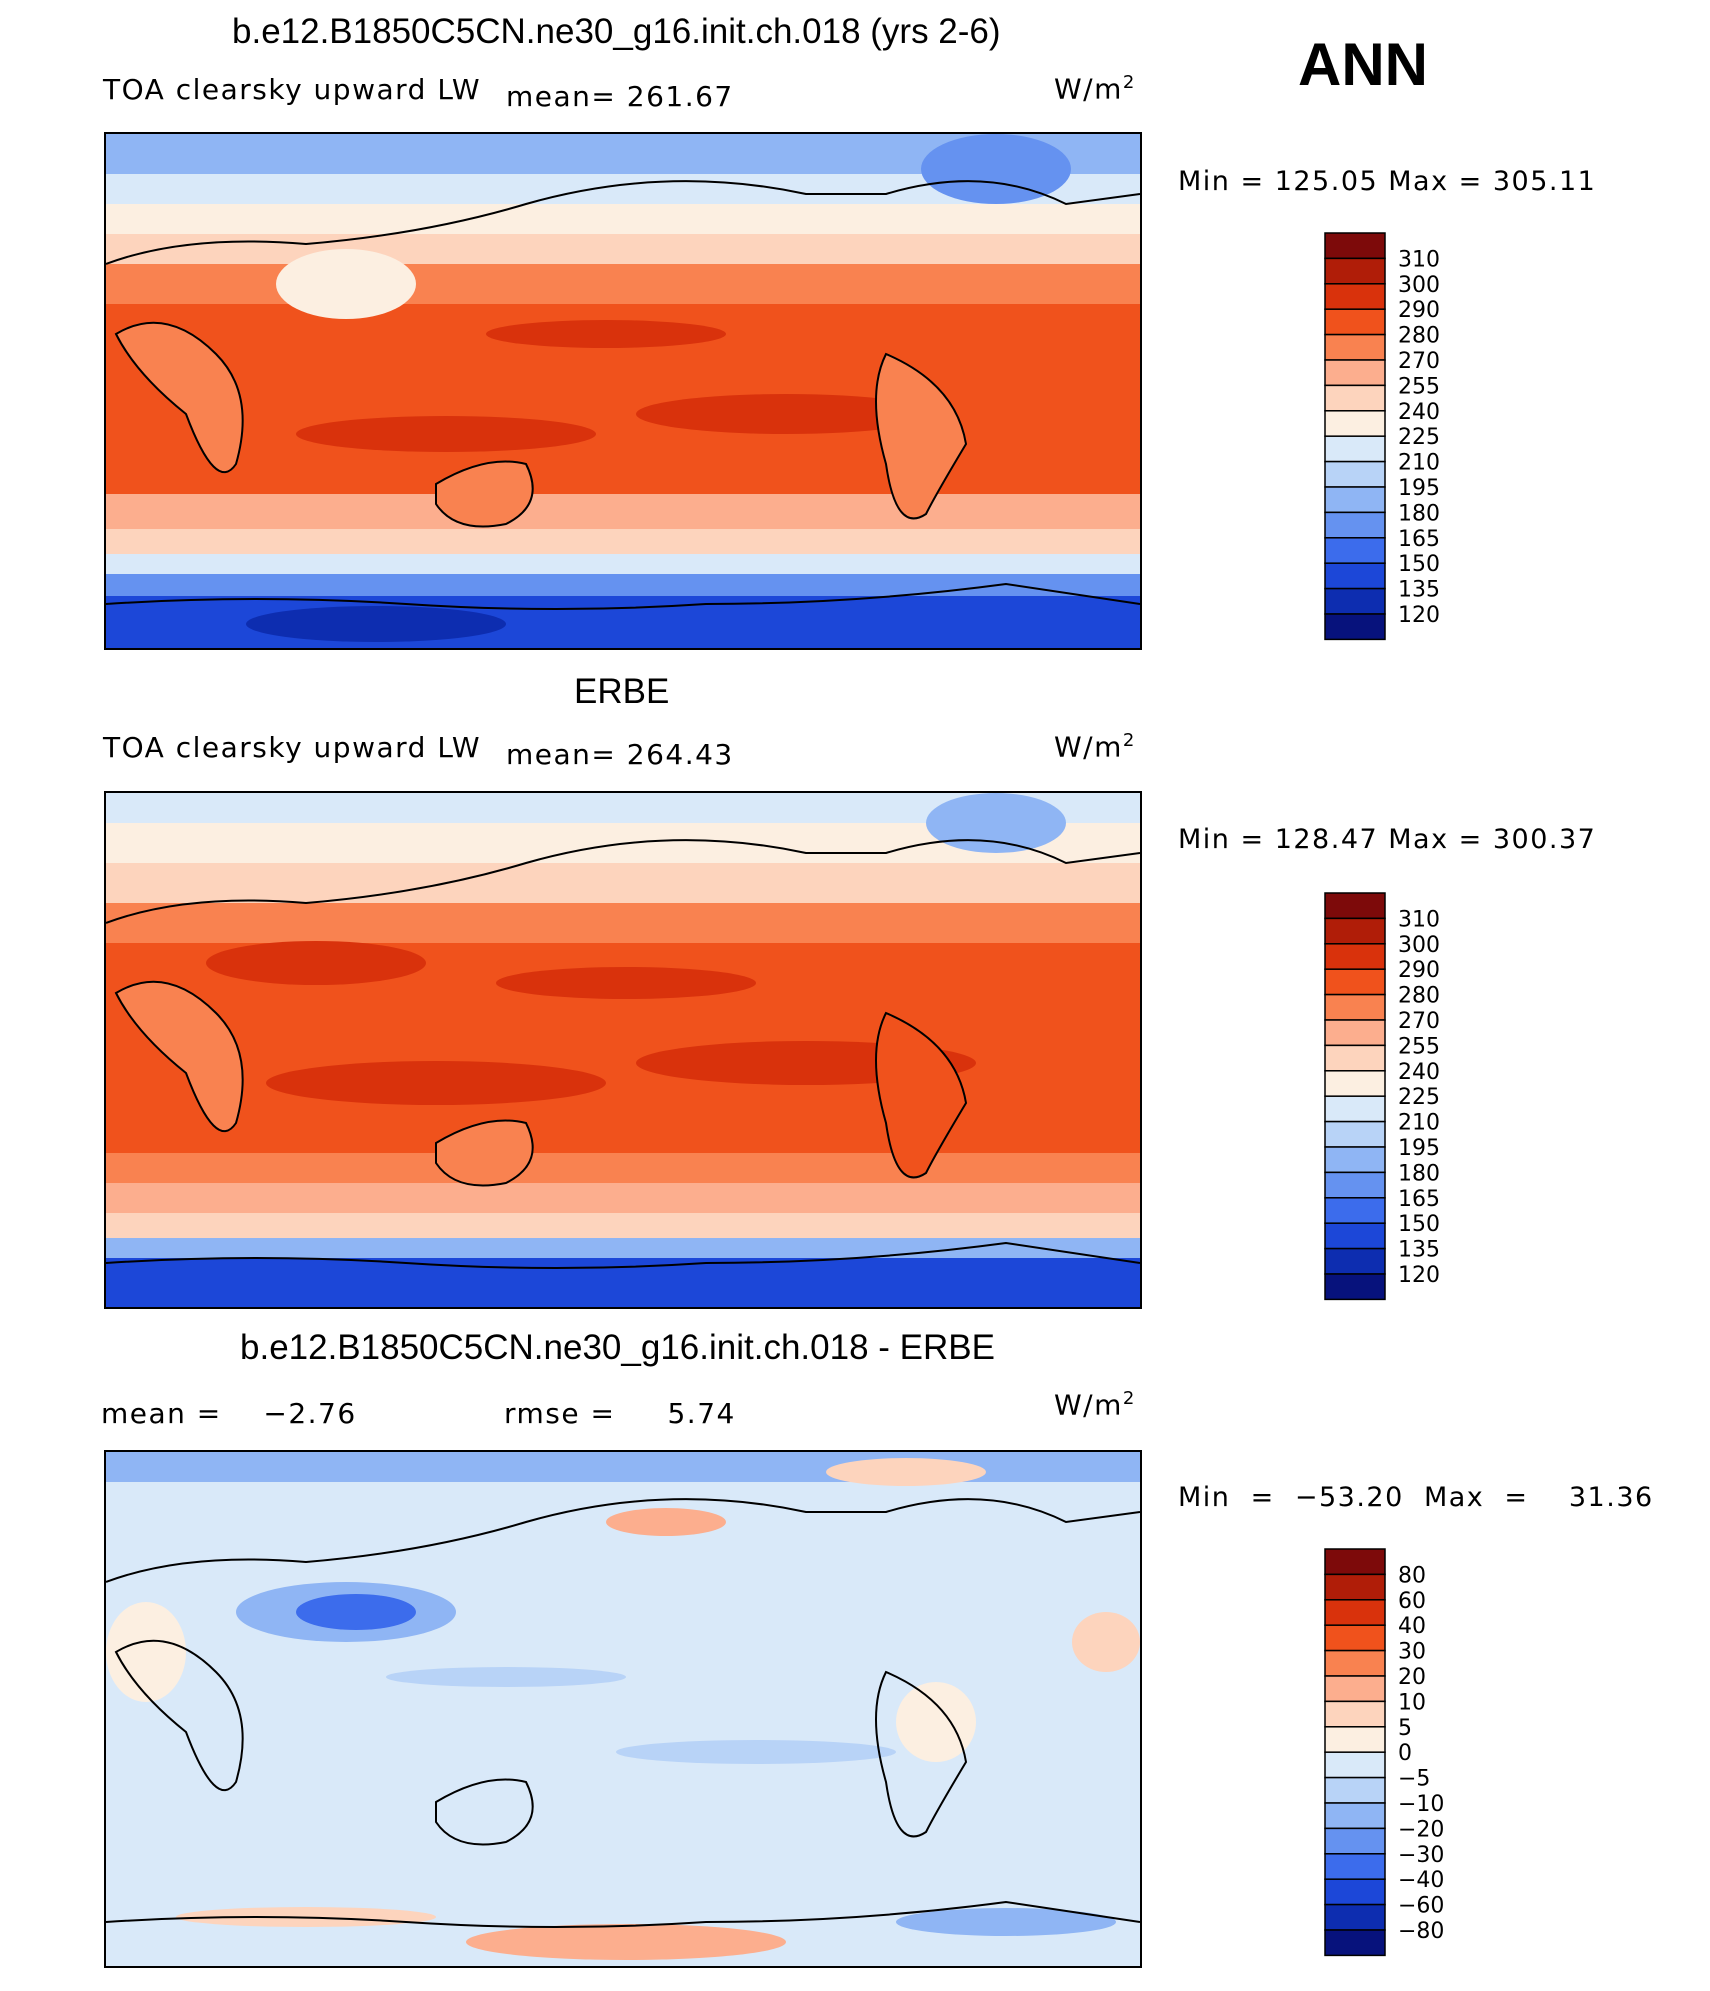 Image resolution: width=1710 pixels, height=1991 pixels. What do you see at coordinates (620, 754) in the screenshot?
I see `panel2-mean: mean= 264.43` at bounding box center [620, 754].